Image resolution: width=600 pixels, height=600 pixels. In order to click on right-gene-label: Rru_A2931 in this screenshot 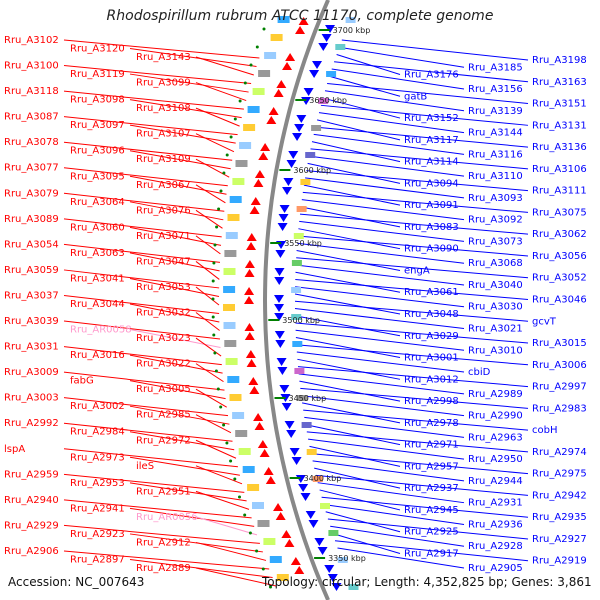, I will do `click(495, 503)`.